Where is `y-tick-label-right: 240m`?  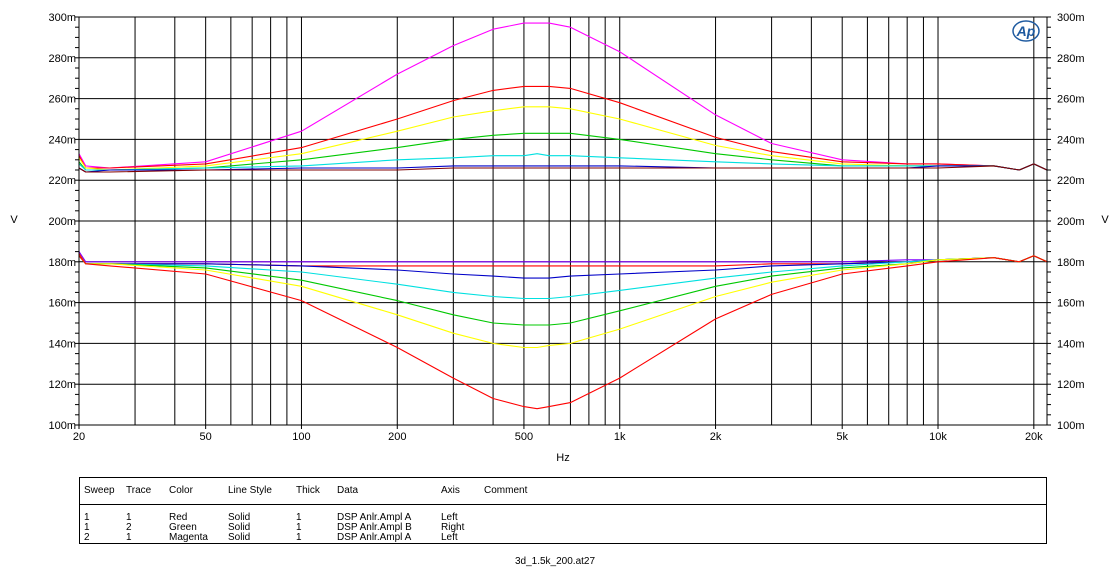
y-tick-label-right: 240m is located at coordinates (1071, 140).